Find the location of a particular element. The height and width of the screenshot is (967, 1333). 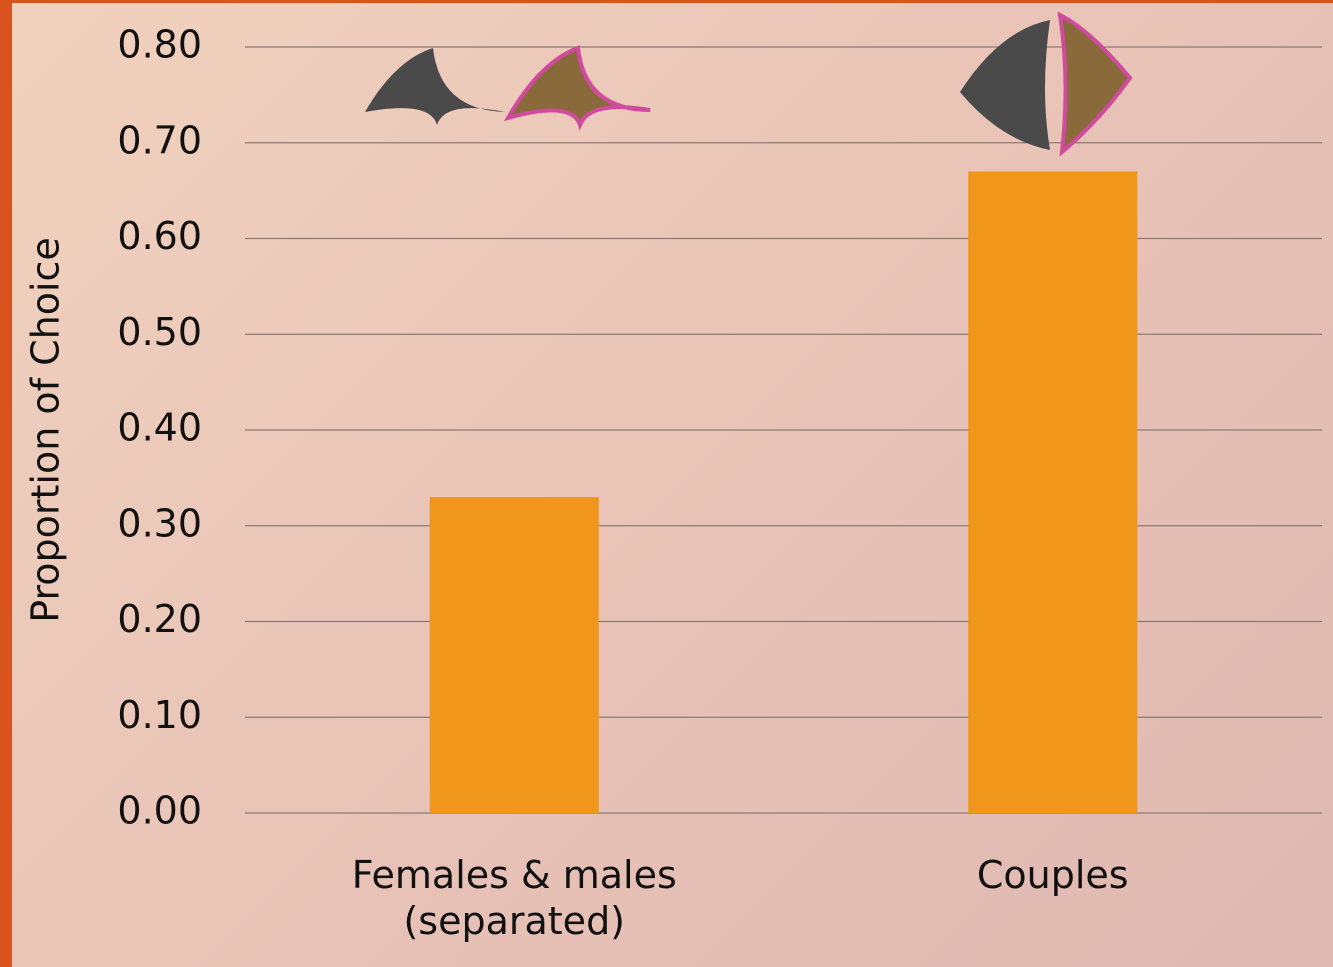

y-tick-label: 0.40 is located at coordinates (159, 428).